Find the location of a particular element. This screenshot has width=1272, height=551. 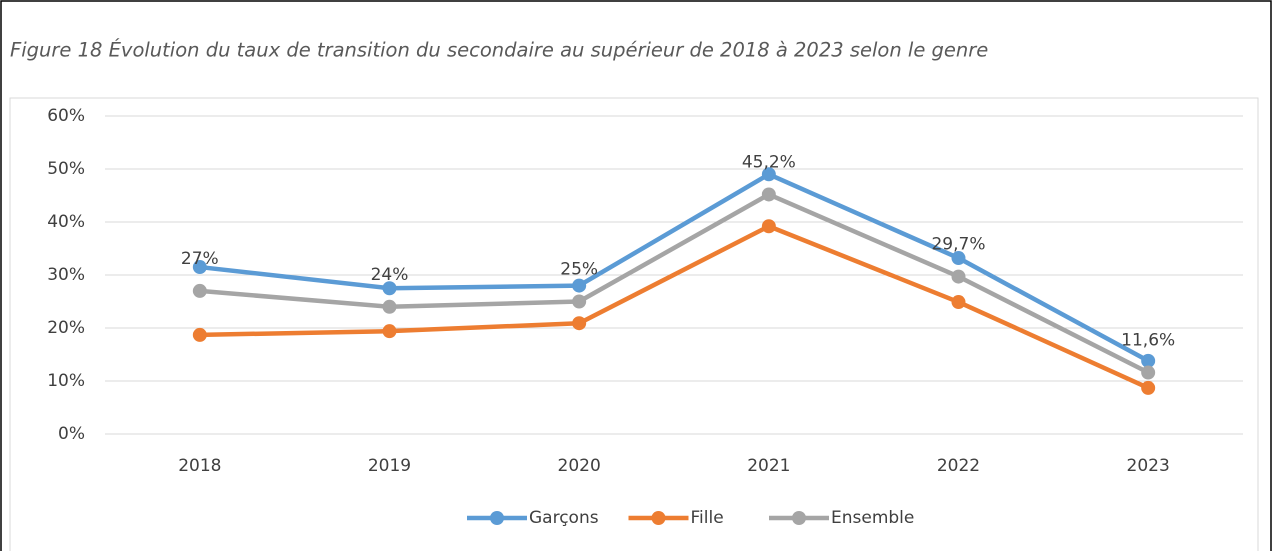

data-label: 45,2% is located at coordinates (769, 162).